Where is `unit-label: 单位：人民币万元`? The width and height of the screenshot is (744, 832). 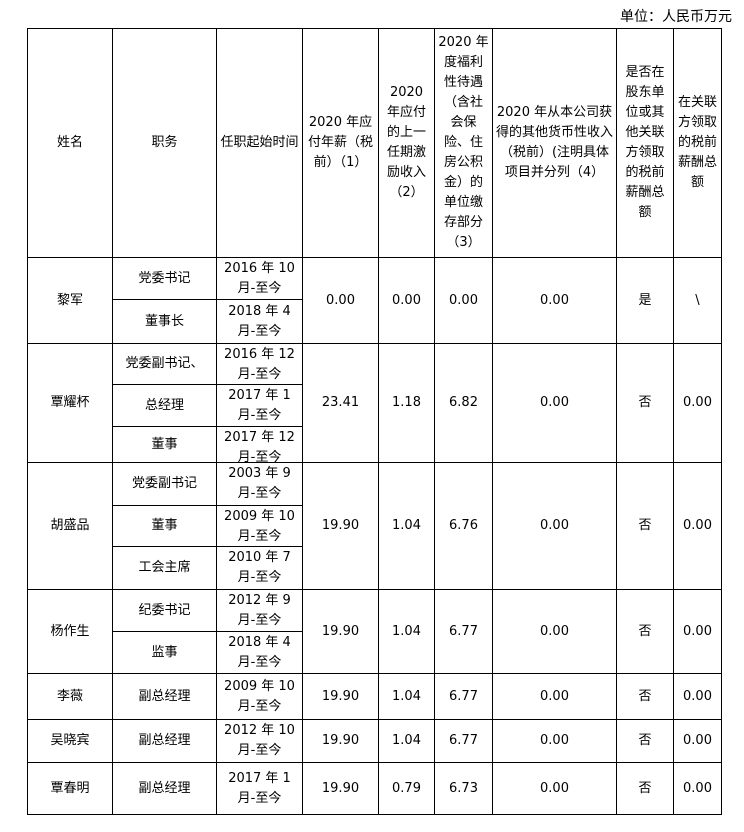 unit-label: 单位：人民币万元 is located at coordinates (676, 17).